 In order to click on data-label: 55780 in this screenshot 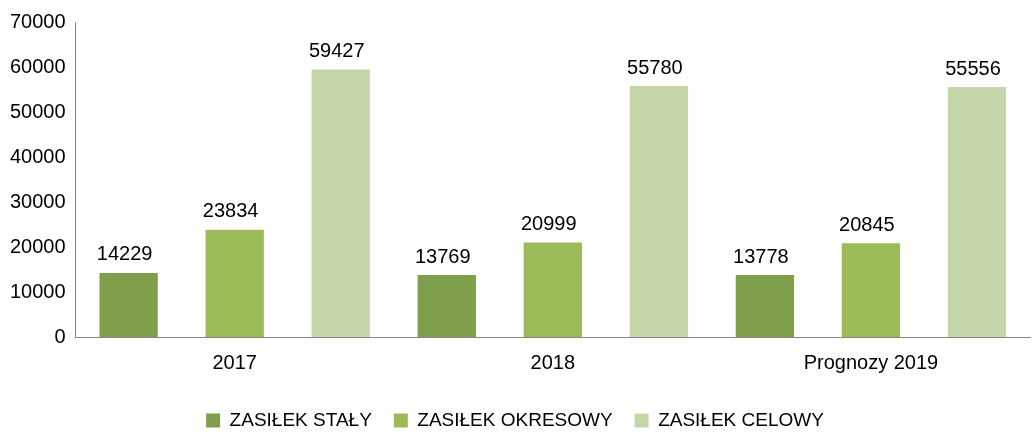, I will do `click(655, 66)`.